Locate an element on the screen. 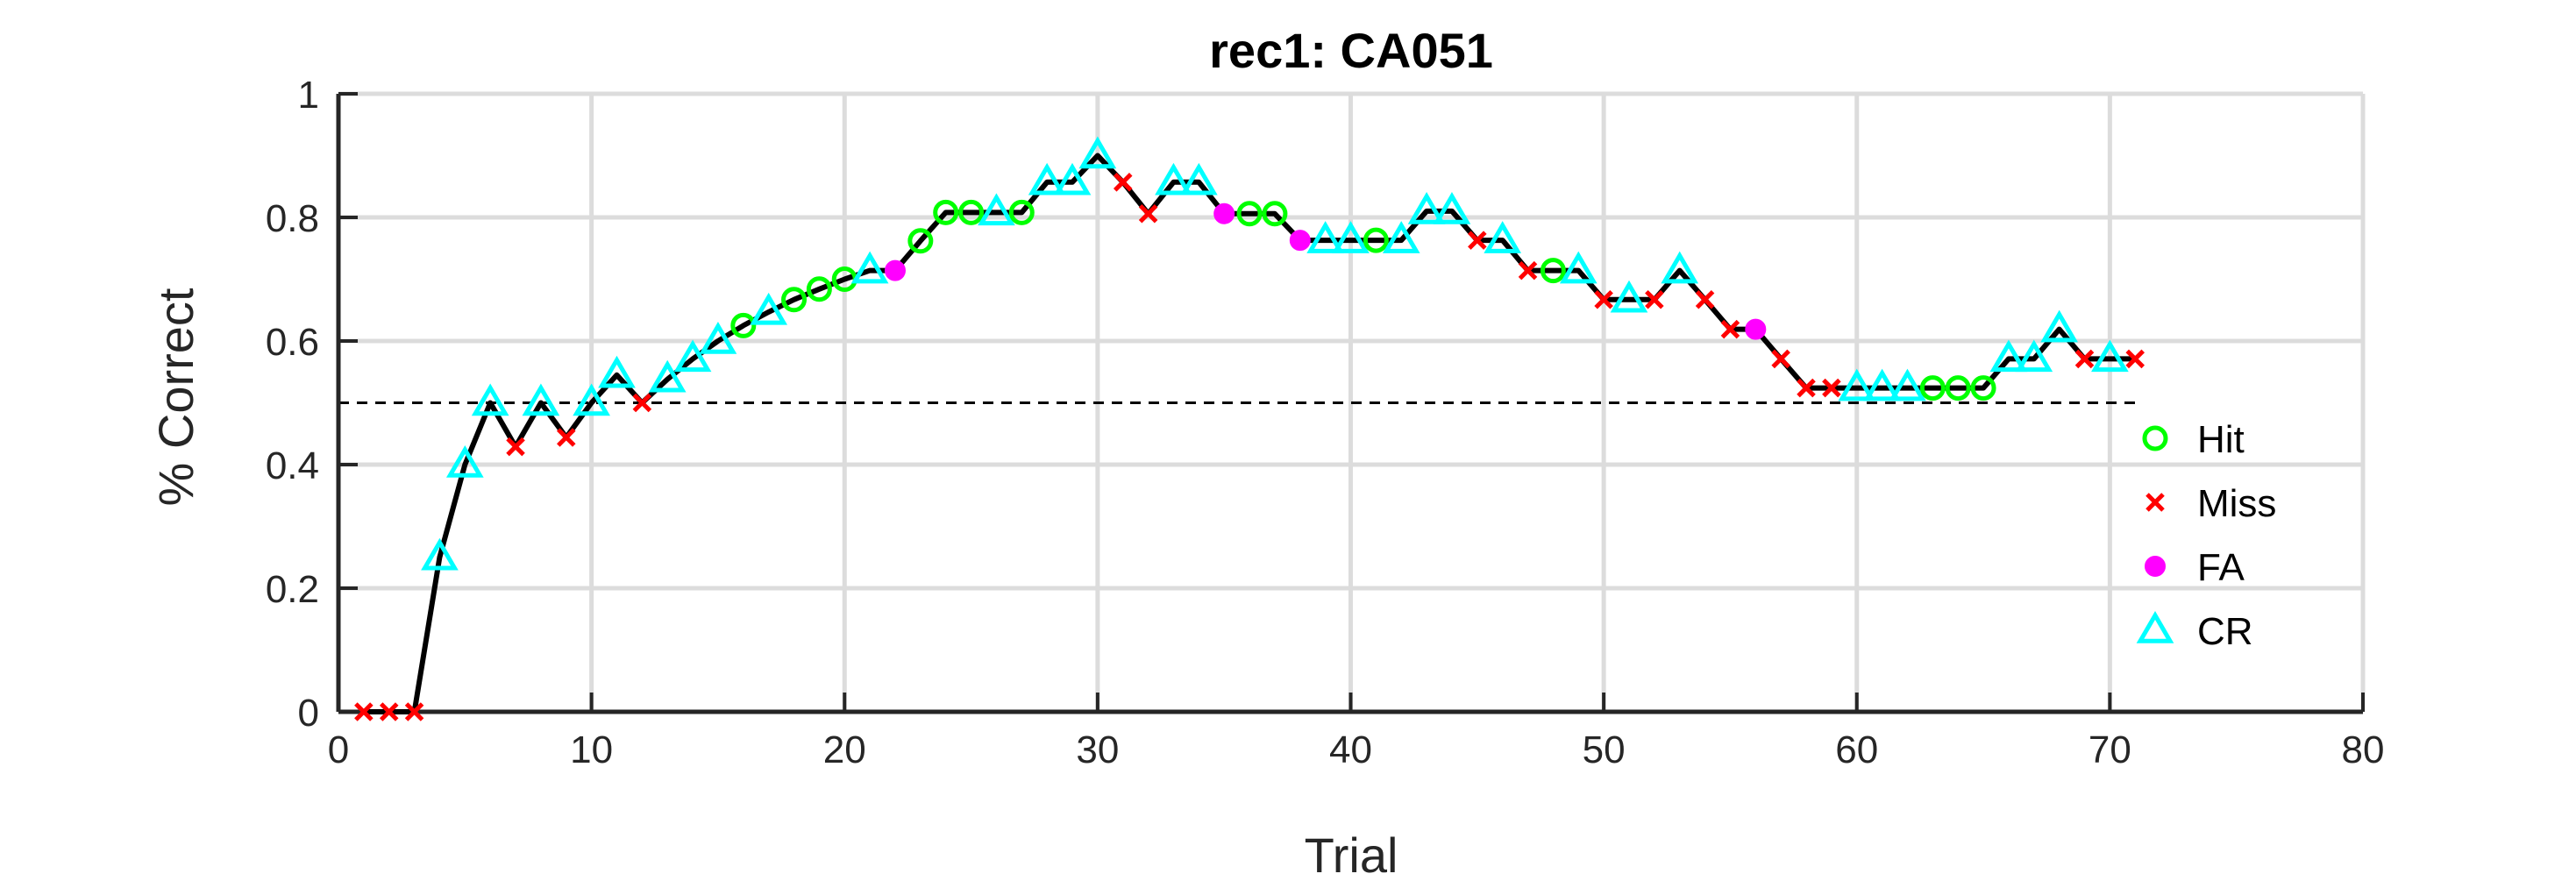 This screenshot has width=2576, height=888. y-tick-label: 0.6 is located at coordinates (292, 342).